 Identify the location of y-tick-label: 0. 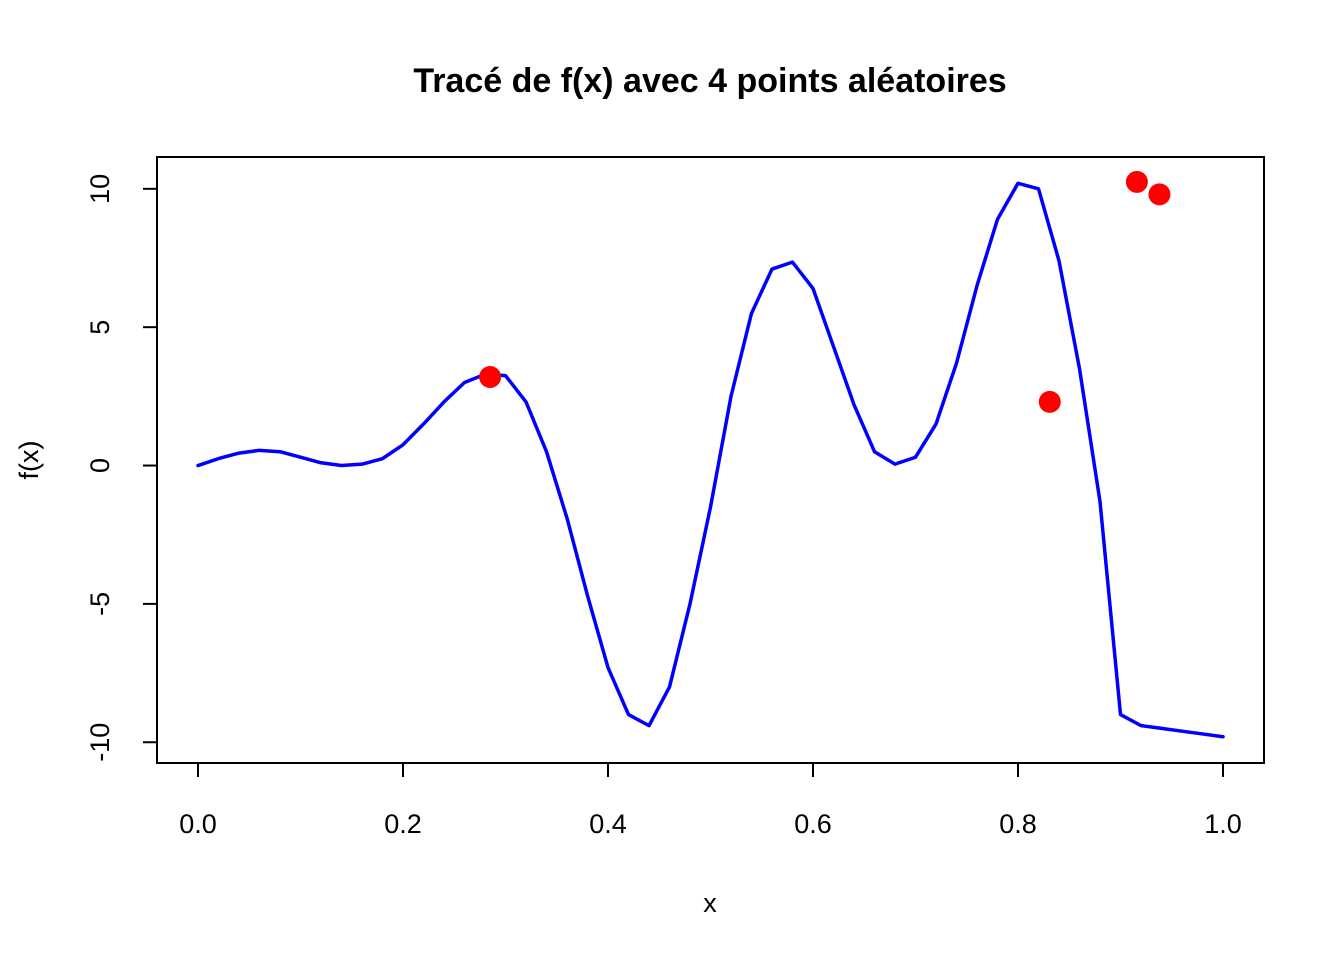
(100, 465).